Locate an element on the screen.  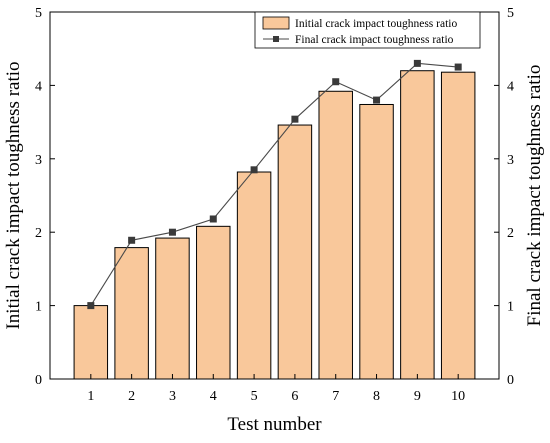
x-tick-label: 3 is located at coordinates (172, 396).